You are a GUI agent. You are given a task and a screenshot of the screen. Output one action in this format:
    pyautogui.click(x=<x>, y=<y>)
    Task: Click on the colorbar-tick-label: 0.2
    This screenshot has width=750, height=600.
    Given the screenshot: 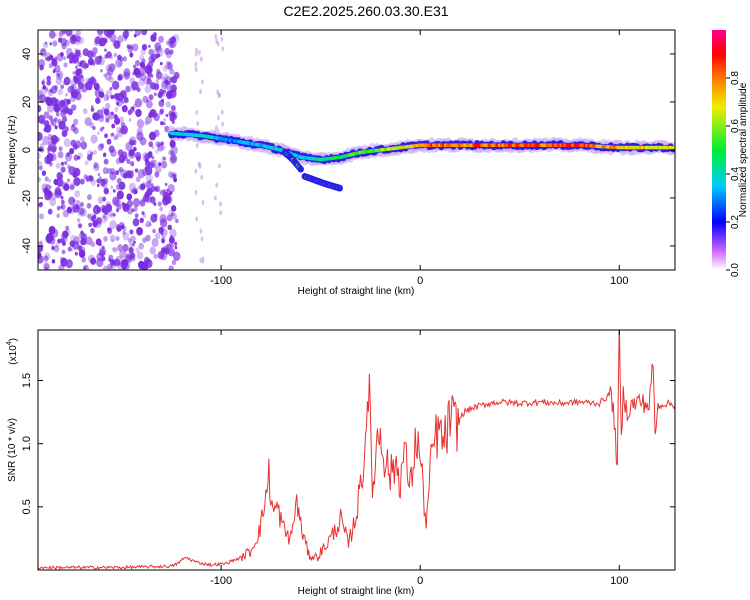 What is the action you would take?
    pyautogui.click(x=735, y=222)
    